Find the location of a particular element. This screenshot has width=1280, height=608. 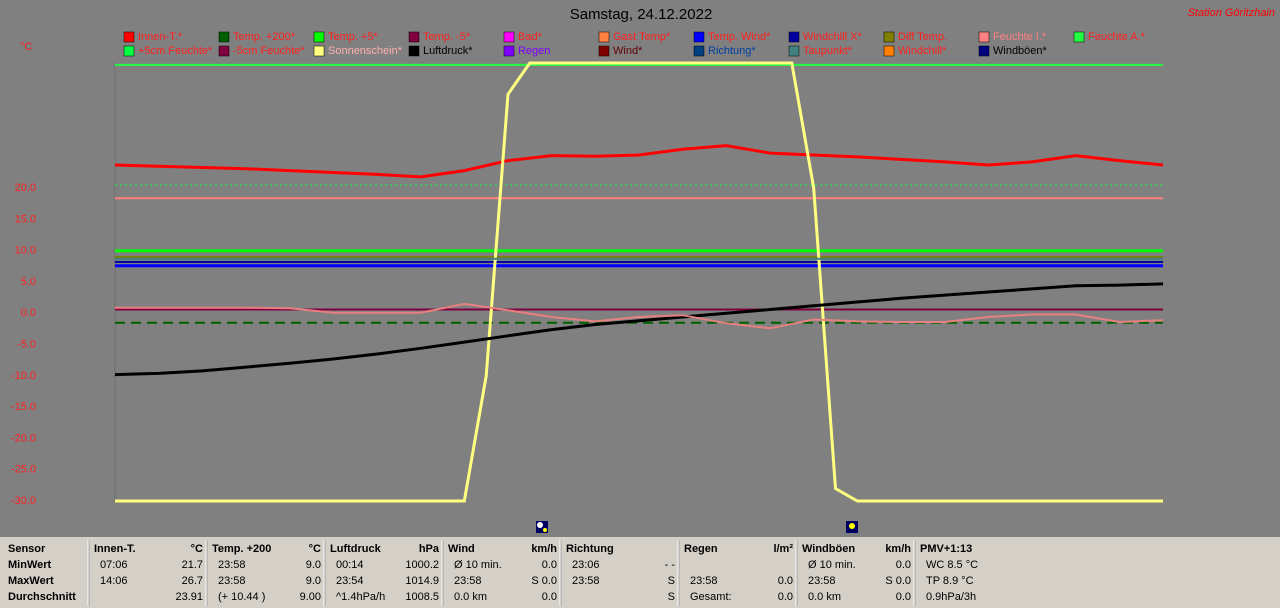

cell: WC 8.5 °C is located at coordinates (952, 565).